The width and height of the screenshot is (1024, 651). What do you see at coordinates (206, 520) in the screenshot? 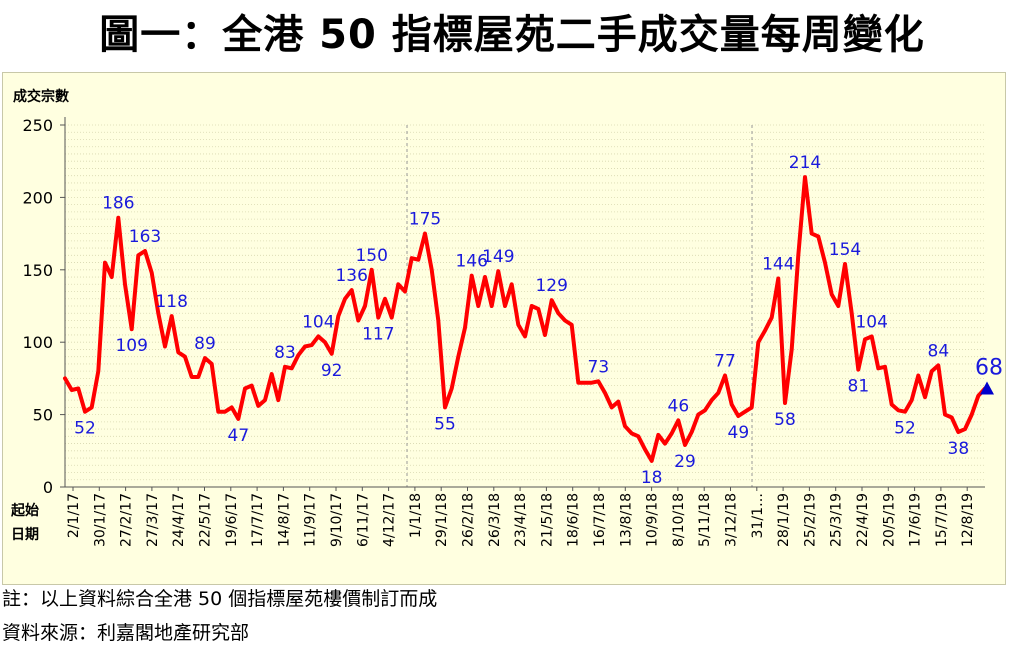
I see `x-tick-label: 22/5/17` at bounding box center [206, 520].